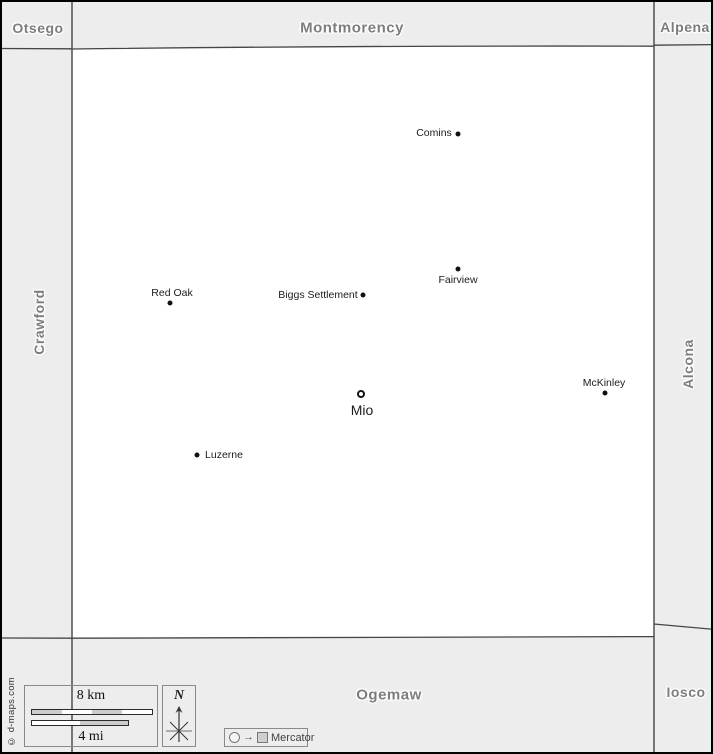  What do you see at coordinates (685, 27) in the screenshot?
I see `county-label-alpena: Alpena` at bounding box center [685, 27].